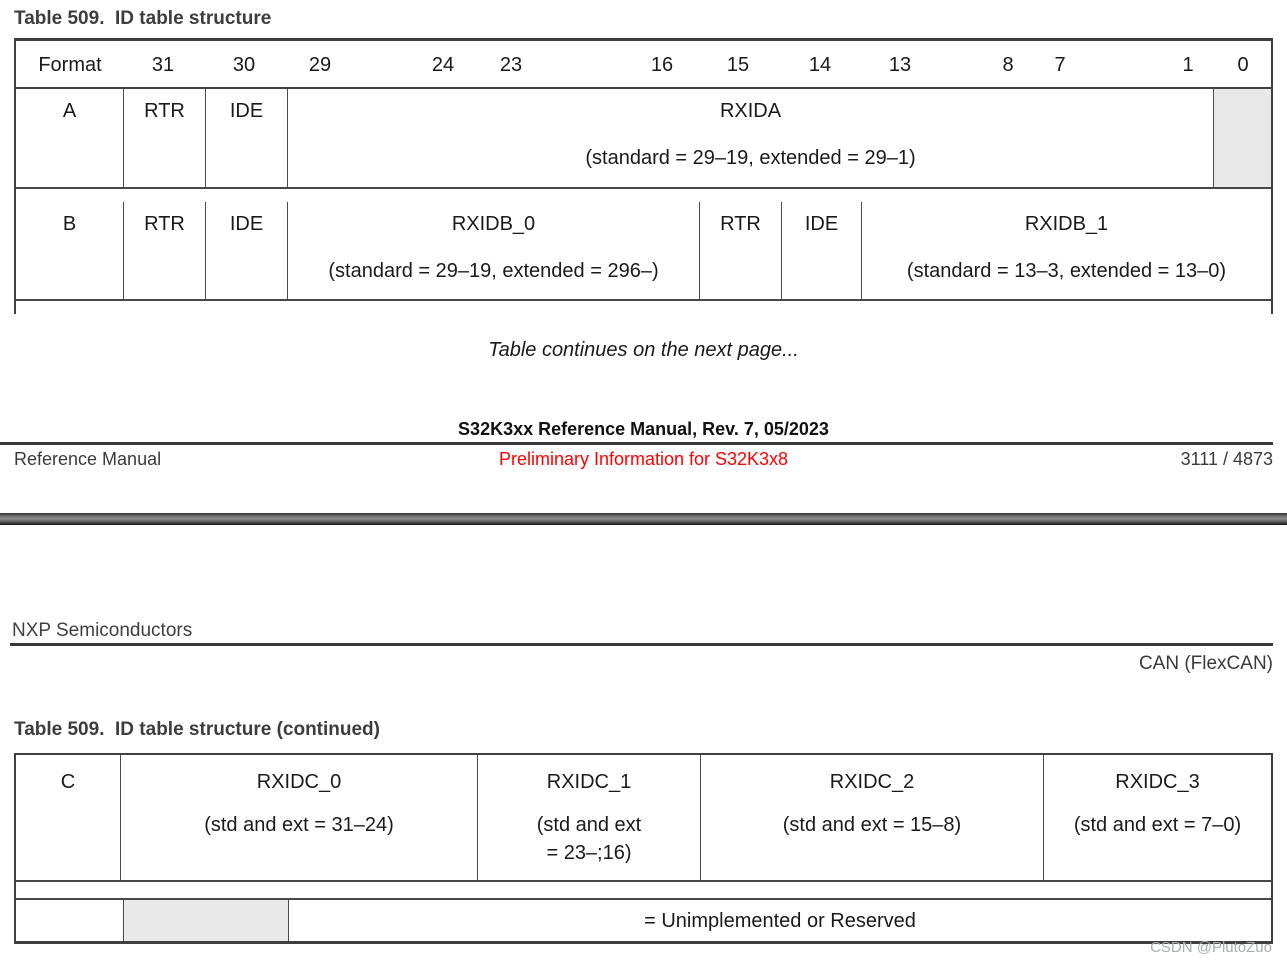 Image resolution: width=1287 pixels, height=967 pixels. Describe the element at coordinates (68, 782) in the screenshot. I see `format-c-label: C` at that location.